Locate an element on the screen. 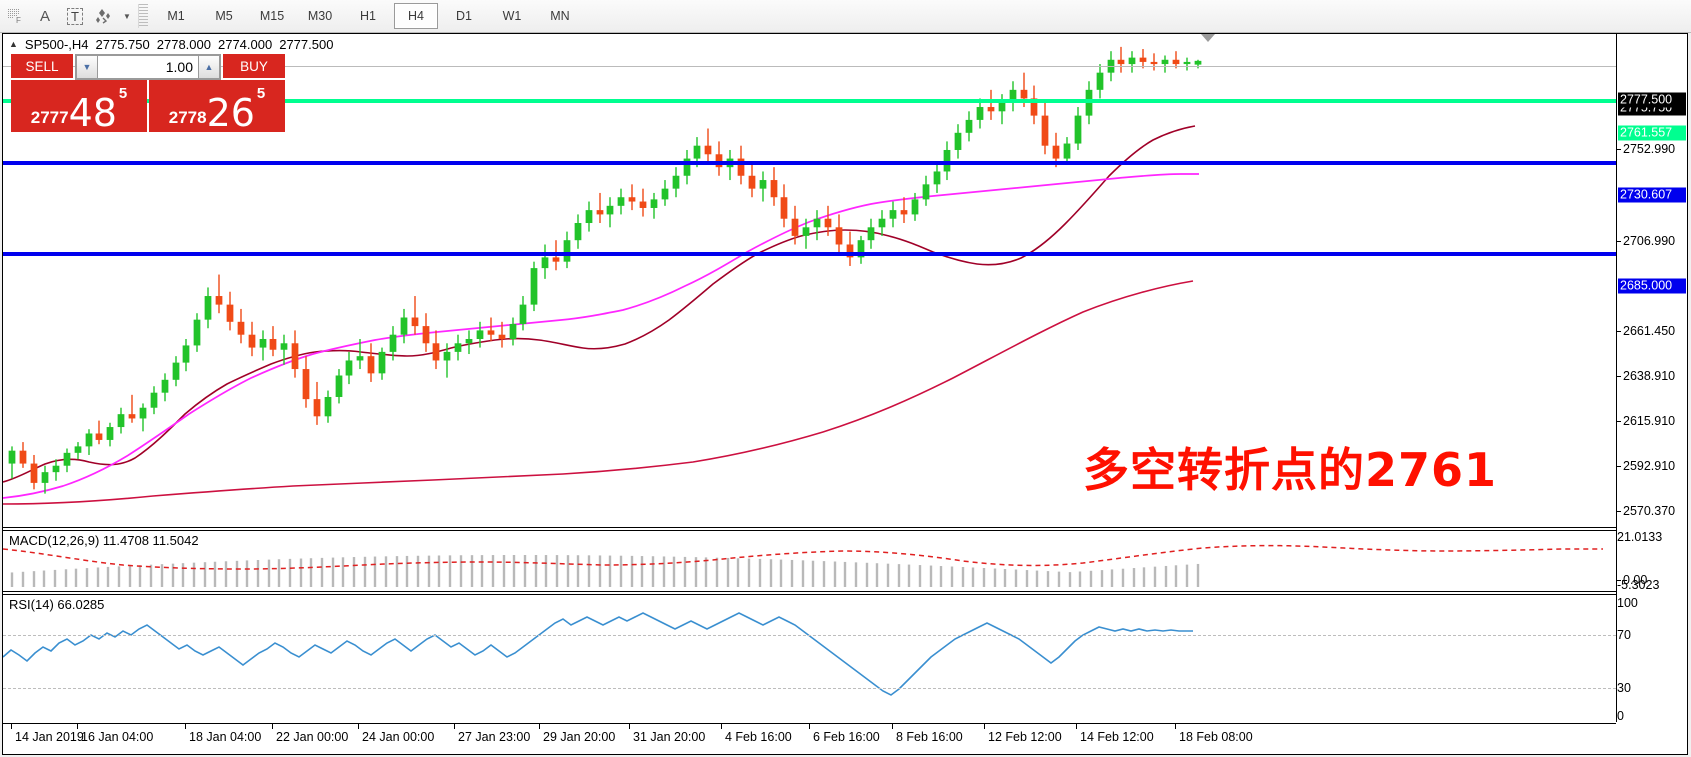 This screenshot has width=1691, height=757. one-click-trading-panel: SELL ▼ 1.00 ▲ BUY 2777 48 5 2778 26 5 is located at coordinates (148, 93).